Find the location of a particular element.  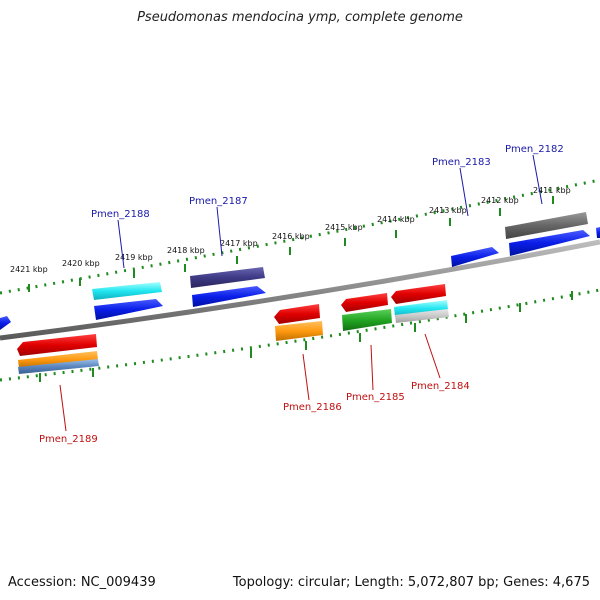

tick-label-2421: 2421 kbp is located at coordinates (29, 269).